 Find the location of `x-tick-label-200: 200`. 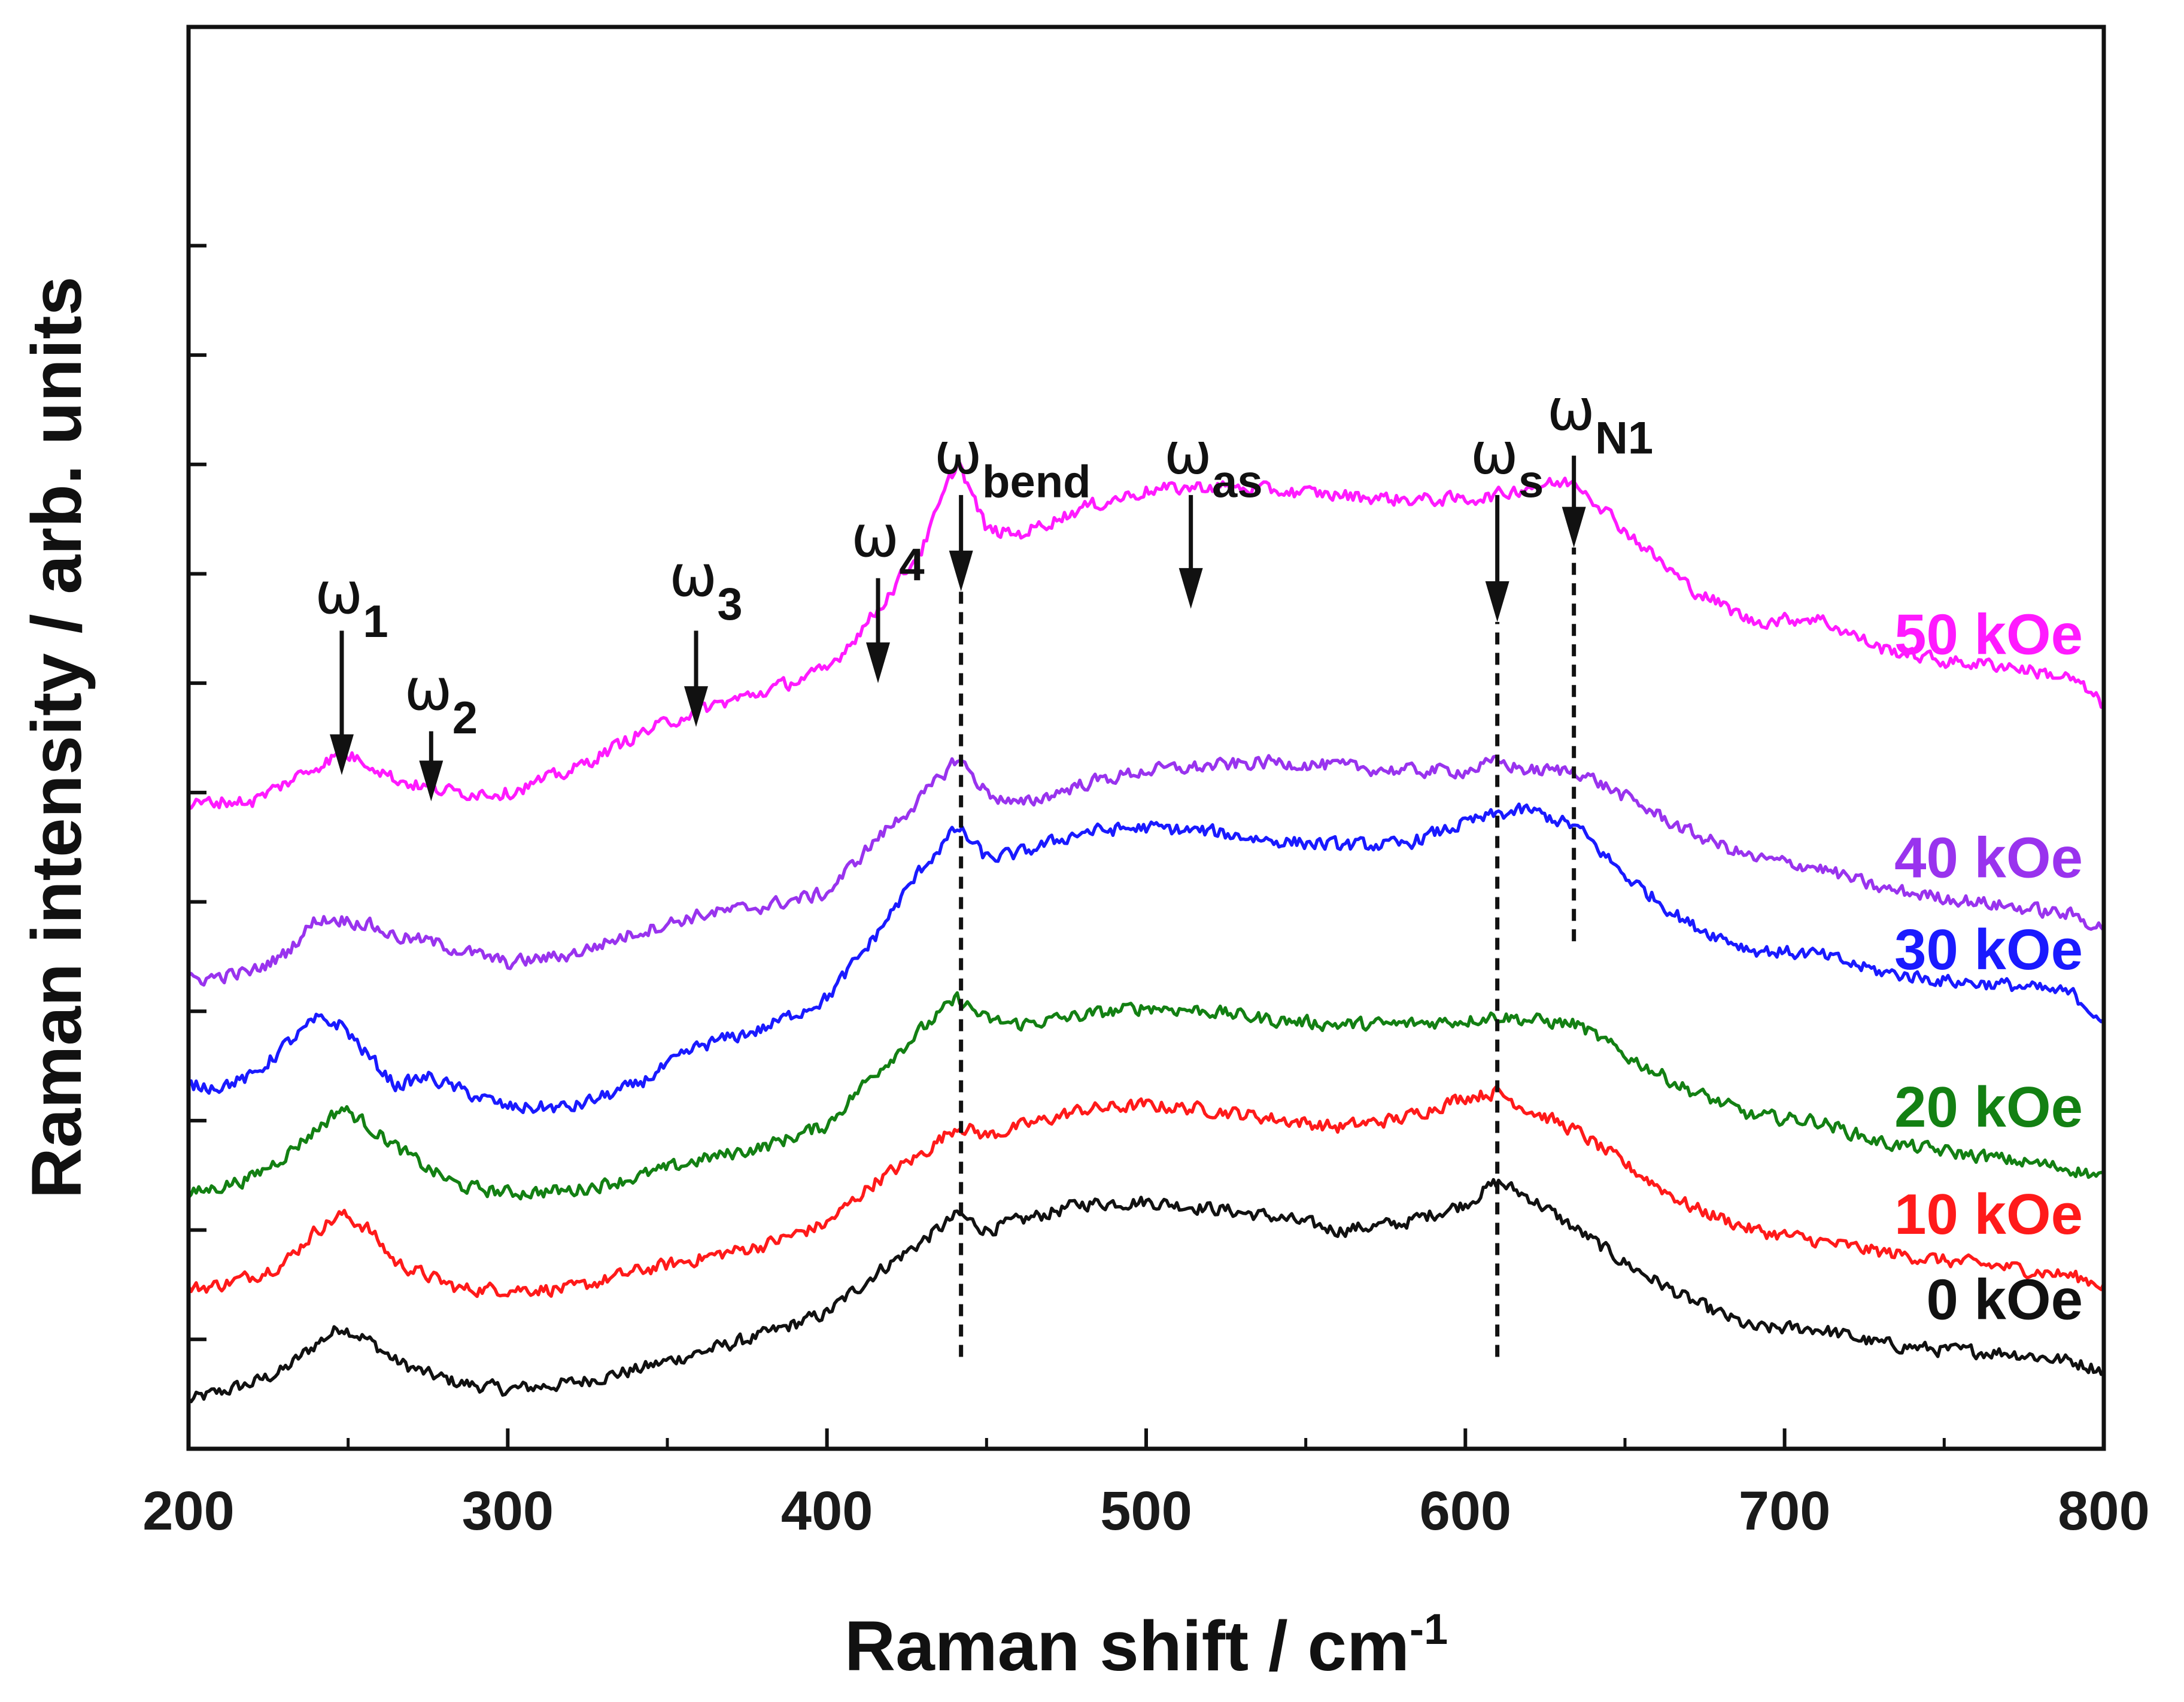

x-tick-label-200: 200 is located at coordinates (188, 1511).